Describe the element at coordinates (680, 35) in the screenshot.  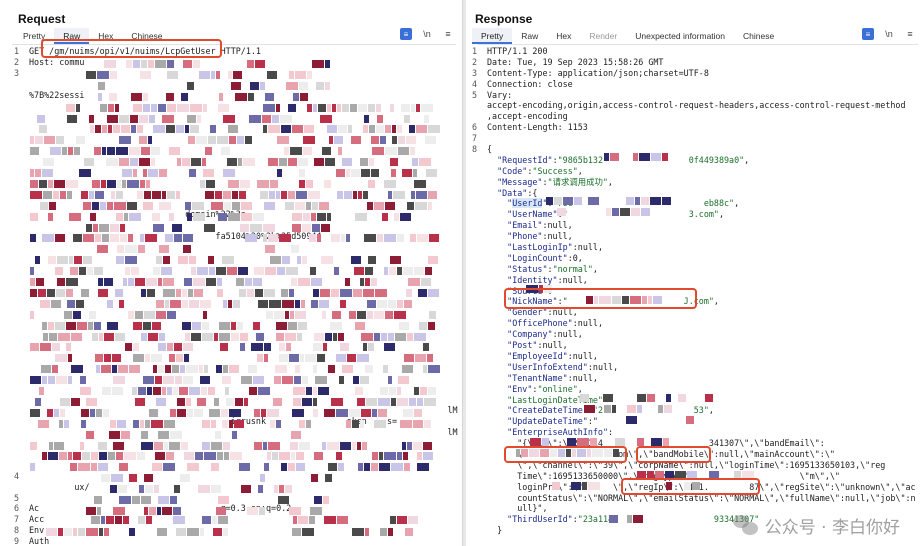
I see `tab-unexpected-information: Unexpected information` at that location.